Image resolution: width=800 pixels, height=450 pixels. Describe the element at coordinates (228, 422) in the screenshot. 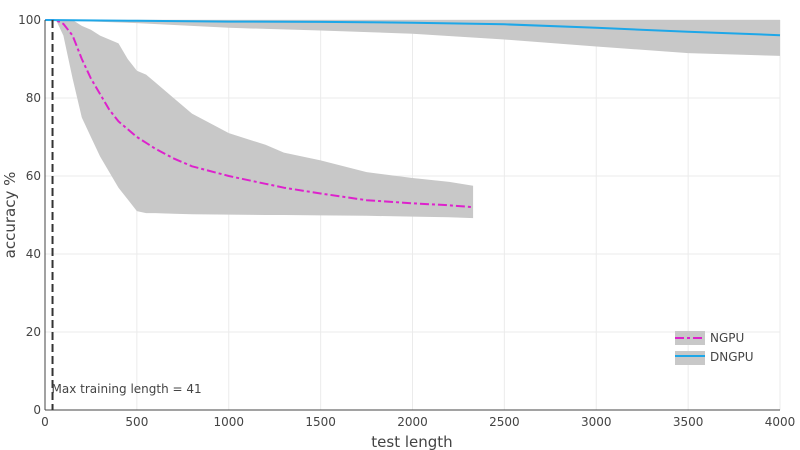

I see `x-tick-label: 1000` at that location.